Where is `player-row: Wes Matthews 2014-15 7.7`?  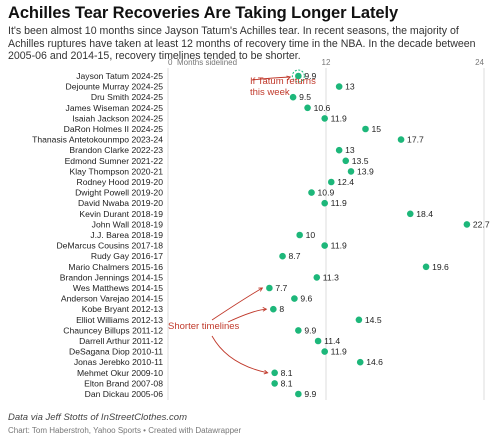
player-row: Wes Matthews 2014-15 7.7 is located at coordinates (180, 288).